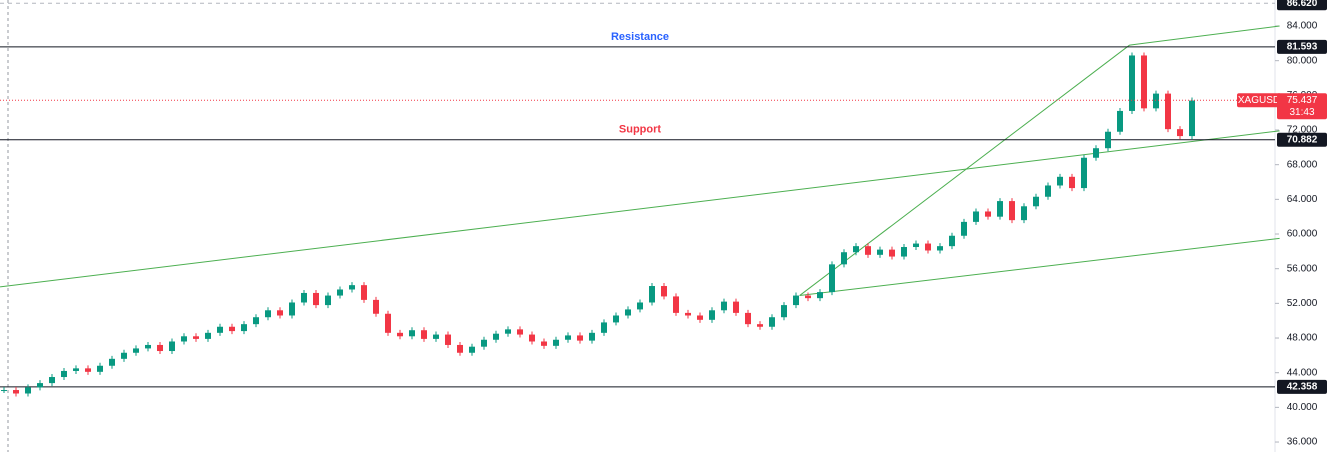  Describe the element at coordinates (1302, 130) in the screenshot. I see `y-tick-label: 72.000` at that location.